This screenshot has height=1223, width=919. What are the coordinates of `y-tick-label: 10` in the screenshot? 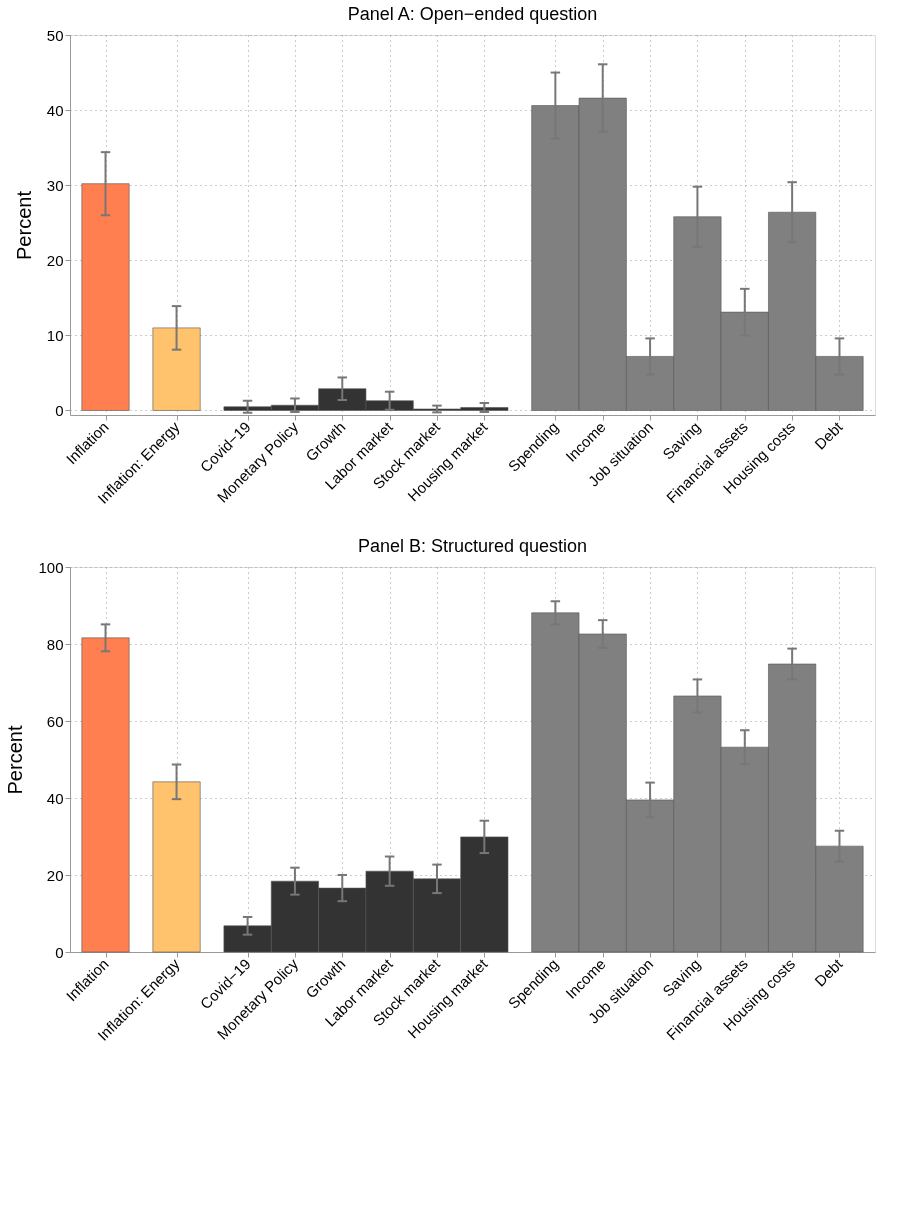 It's located at (55, 335).